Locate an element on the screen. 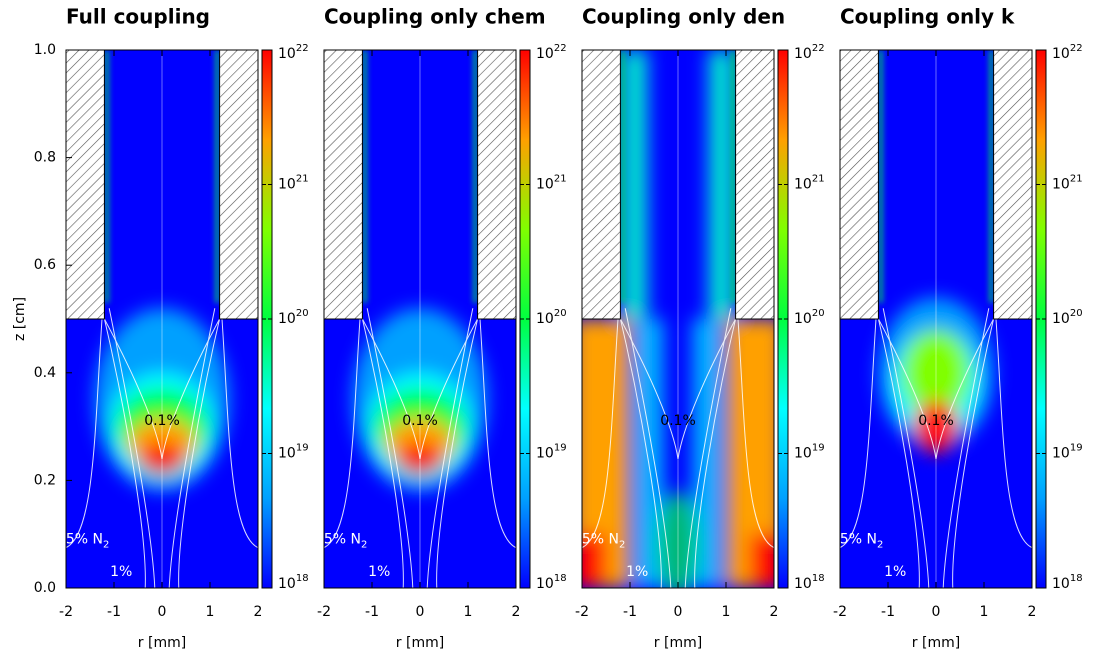  panel-title: Coupling only k is located at coordinates (927, 17).